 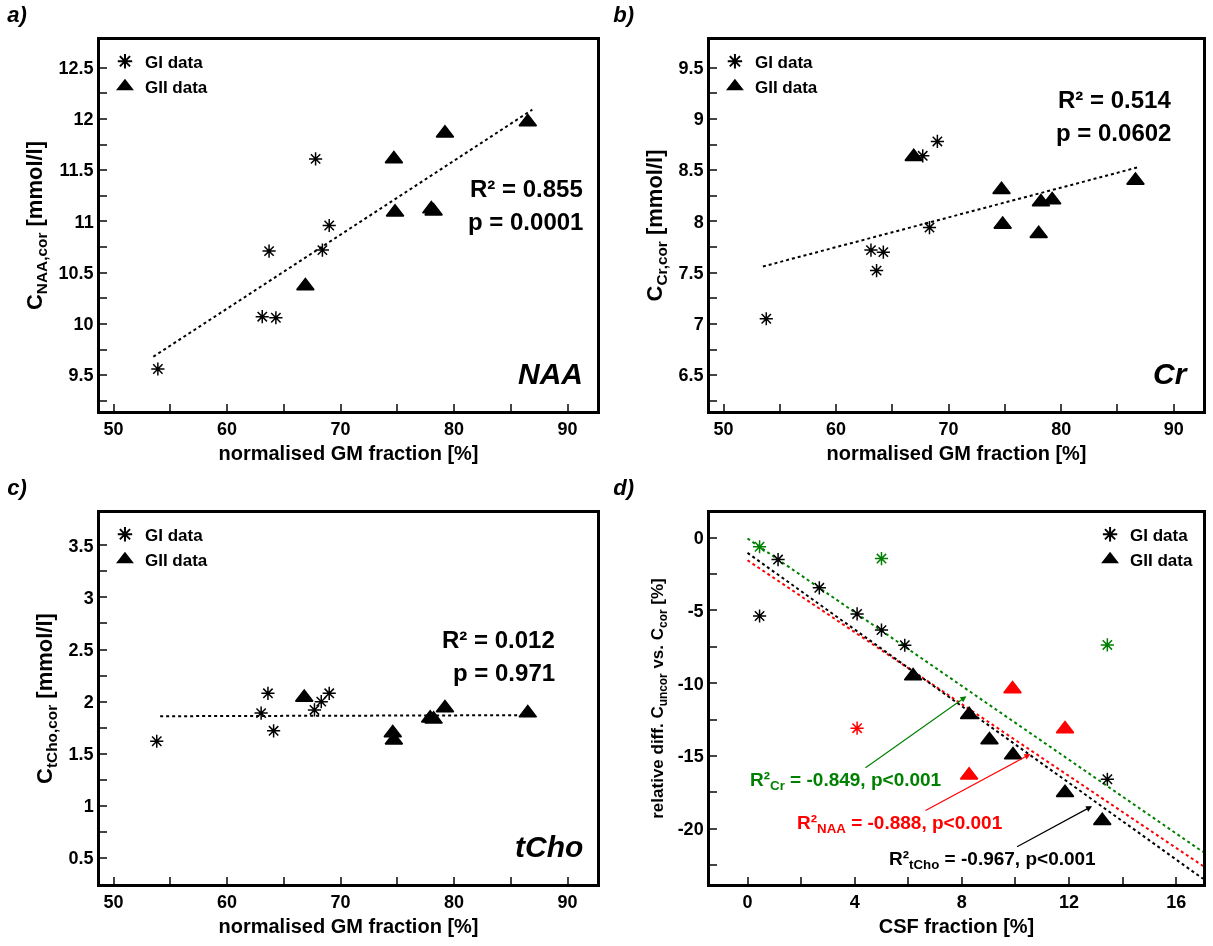 I want to click on y-tick-label: 0.5, so click(x=81, y=858).